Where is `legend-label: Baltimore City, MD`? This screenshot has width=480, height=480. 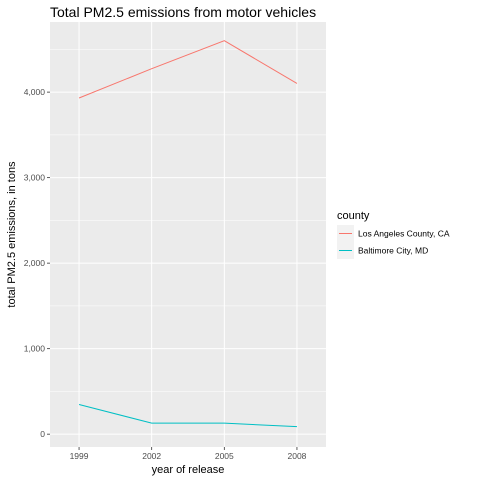 legend-label: Baltimore City, MD is located at coordinates (393, 251).